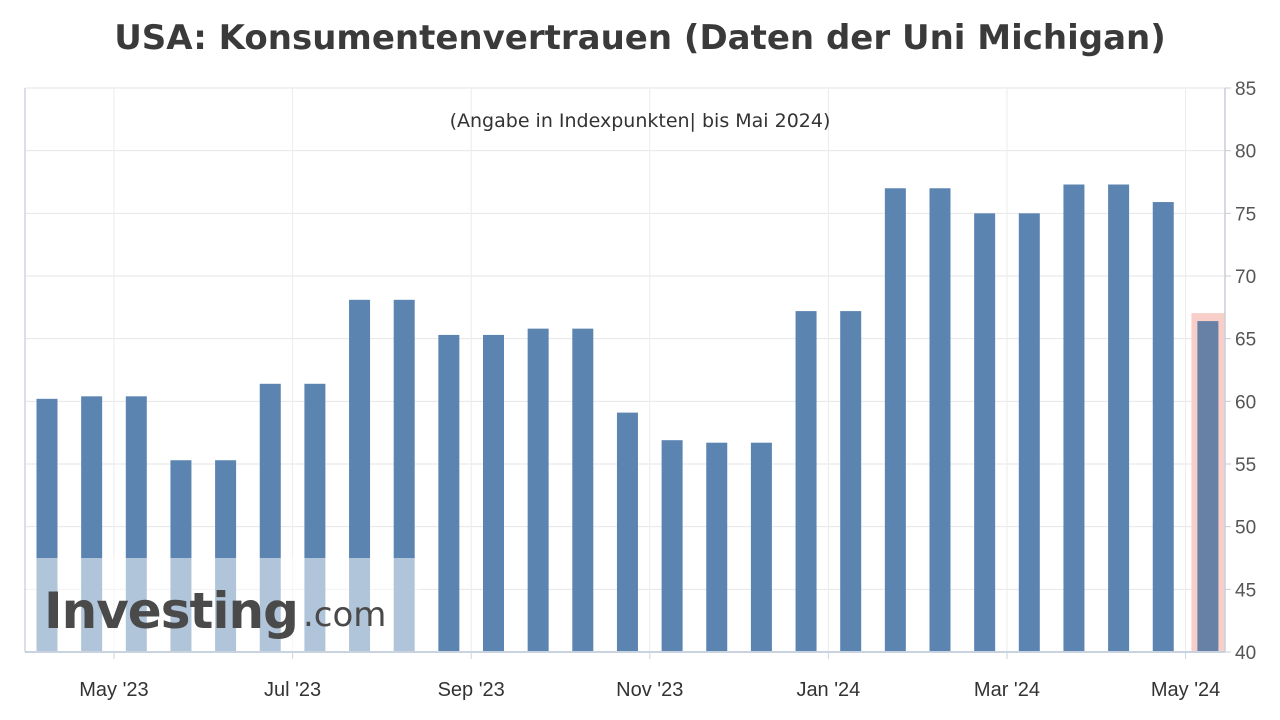  I want to click on investing-watermark: Investing .com, so click(224, 605).